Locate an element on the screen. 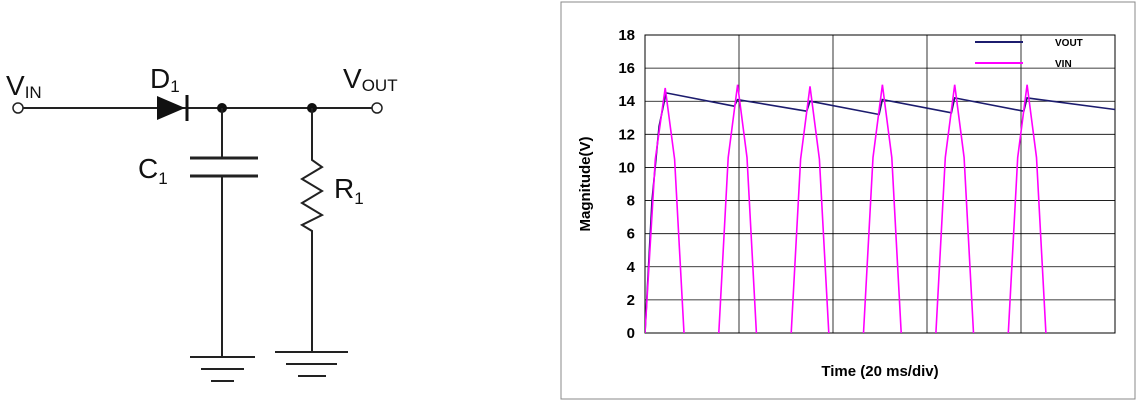 The height and width of the screenshot is (403, 1137). output-terminal is located at coordinates (377, 108).